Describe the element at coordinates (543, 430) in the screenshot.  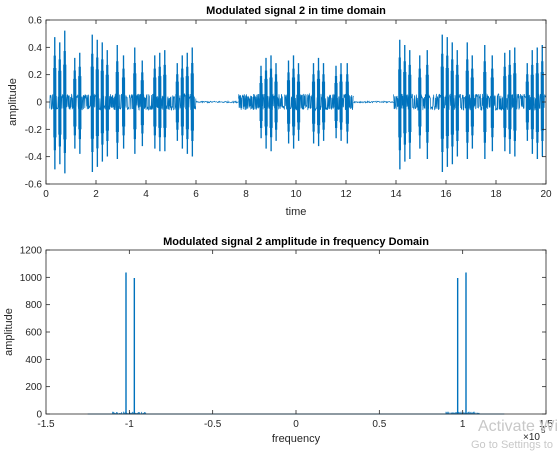
I see `x-exponent-power: 5` at that location.